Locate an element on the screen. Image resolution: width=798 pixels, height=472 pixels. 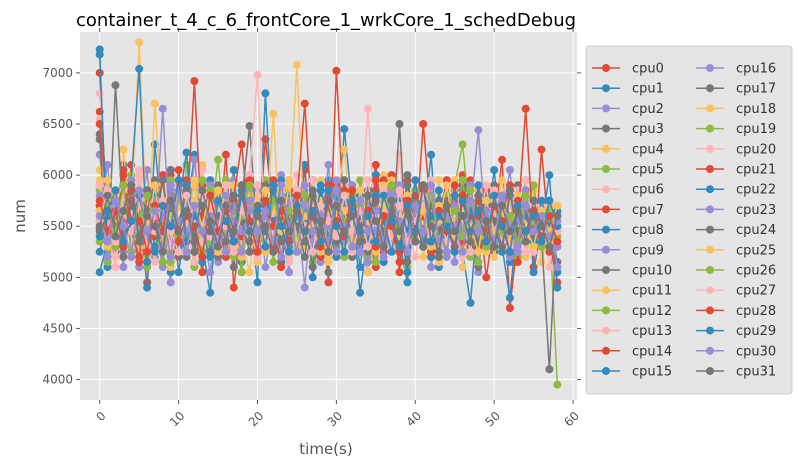
legend-item-cpu18: cpu18 is located at coordinates (736, 109).